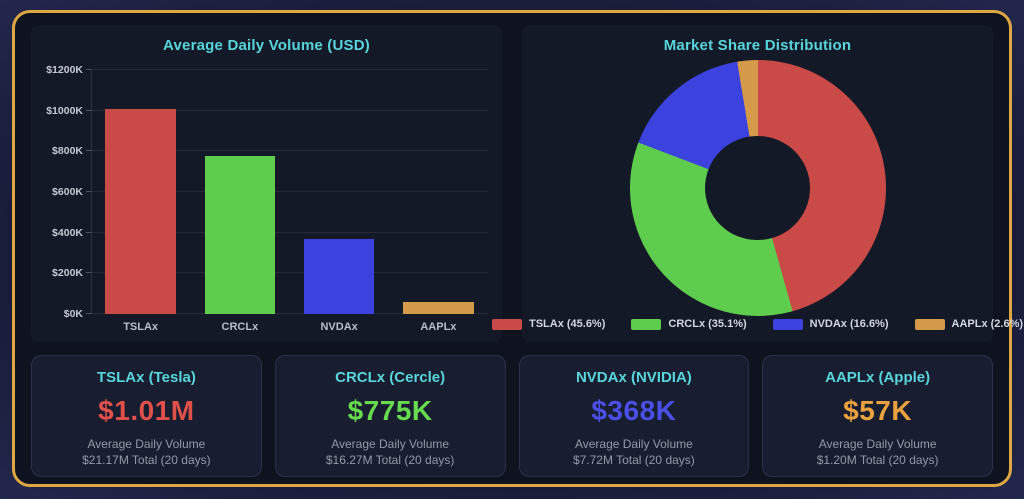 This screenshot has height=499, width=1024. What do you see at coordinates (64, 70) in the screenshot?
I see `y-tick-label: $1200K` at bounding box center [64, 70].